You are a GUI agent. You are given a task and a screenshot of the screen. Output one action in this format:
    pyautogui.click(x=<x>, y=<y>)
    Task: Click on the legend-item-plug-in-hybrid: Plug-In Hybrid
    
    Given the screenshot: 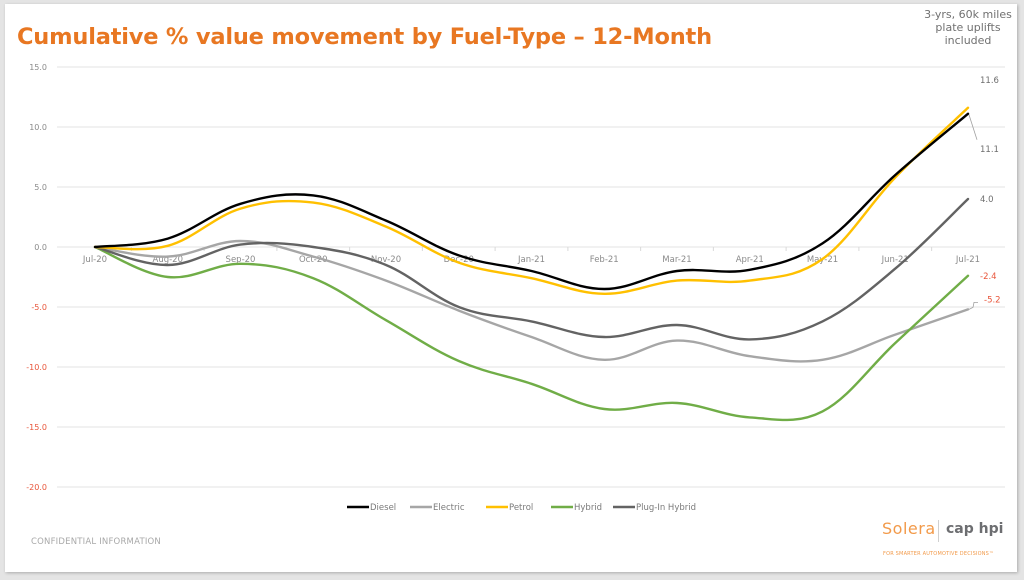 What is the action you would take?
    pyautogui.click(x=654, y=508)
    